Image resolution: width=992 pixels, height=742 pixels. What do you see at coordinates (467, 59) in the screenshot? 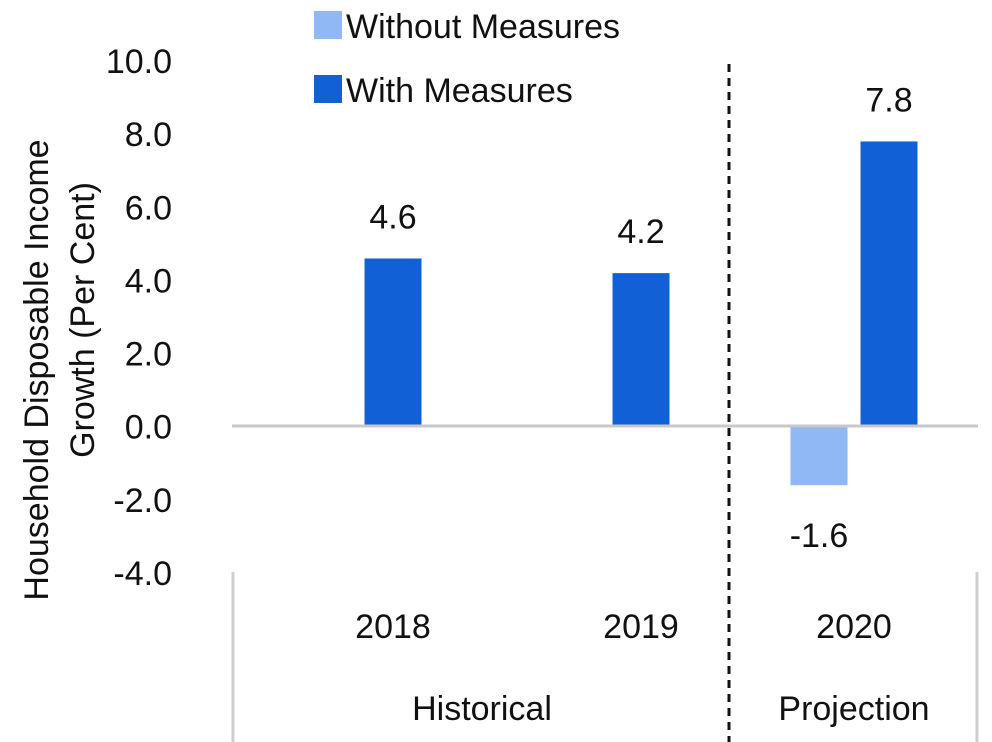
I see `legend: Without Measures With Measures` at bounding box center [467, 59].